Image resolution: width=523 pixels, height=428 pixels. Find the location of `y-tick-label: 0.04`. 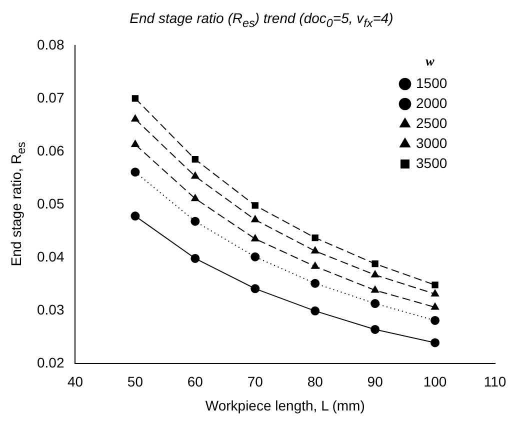

y-tick-label: 0.04 is located at coordinates (50, 256).